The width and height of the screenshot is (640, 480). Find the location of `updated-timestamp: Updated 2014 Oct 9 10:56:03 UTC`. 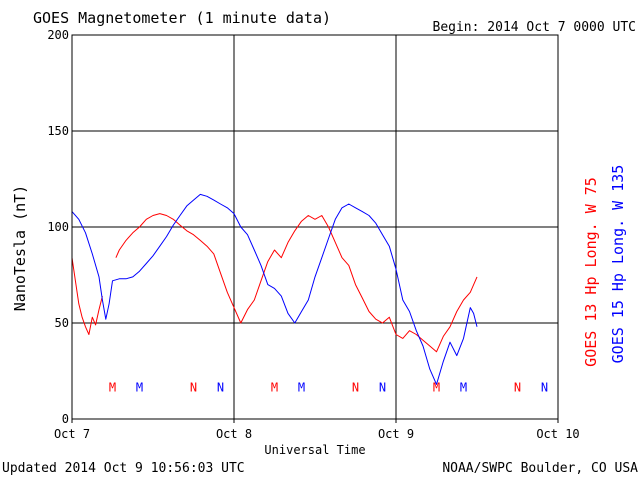

updated-timestamp: Updated 2014 Oct 9 10:56:03 UTC is located at coordinates (123, 468).